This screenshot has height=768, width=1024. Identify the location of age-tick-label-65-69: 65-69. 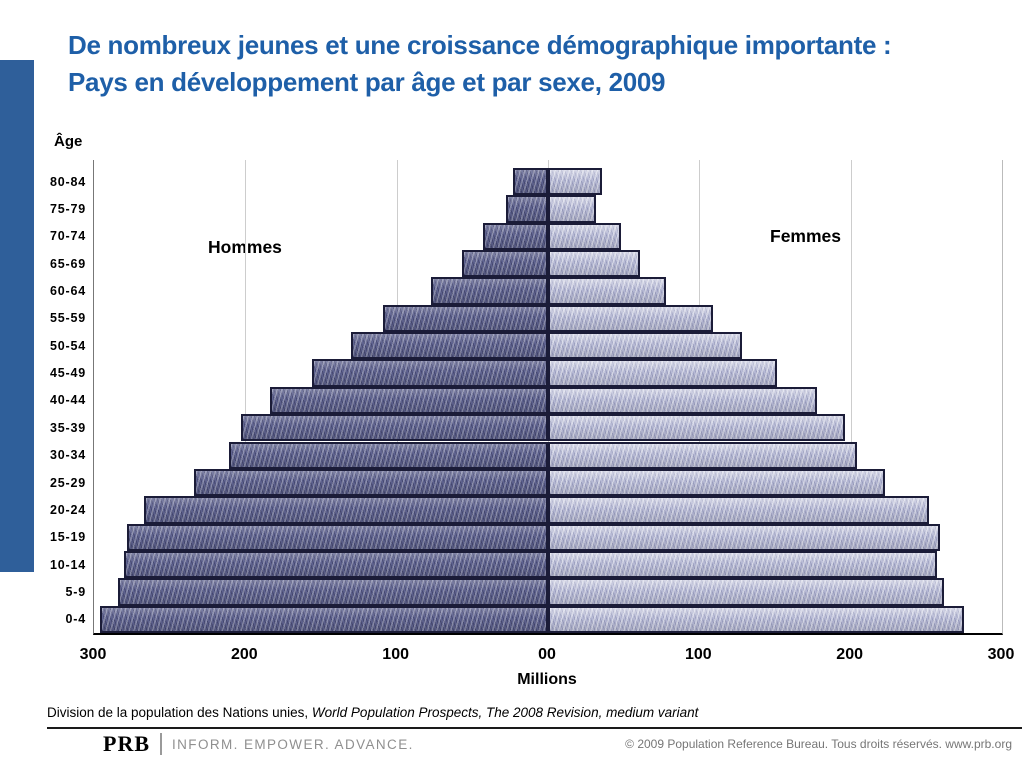
(68, 263).